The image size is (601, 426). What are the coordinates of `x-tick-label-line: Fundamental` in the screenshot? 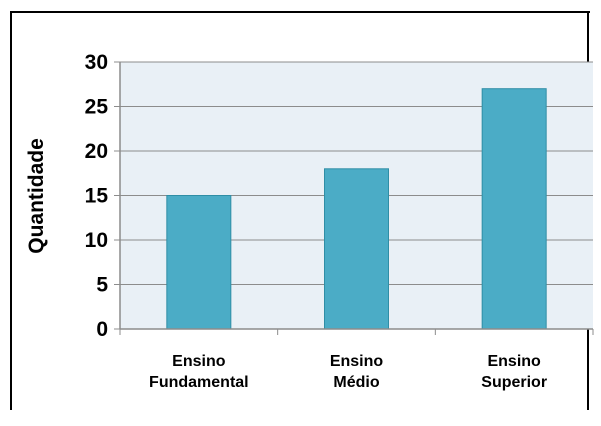 It's located at (199, 382).